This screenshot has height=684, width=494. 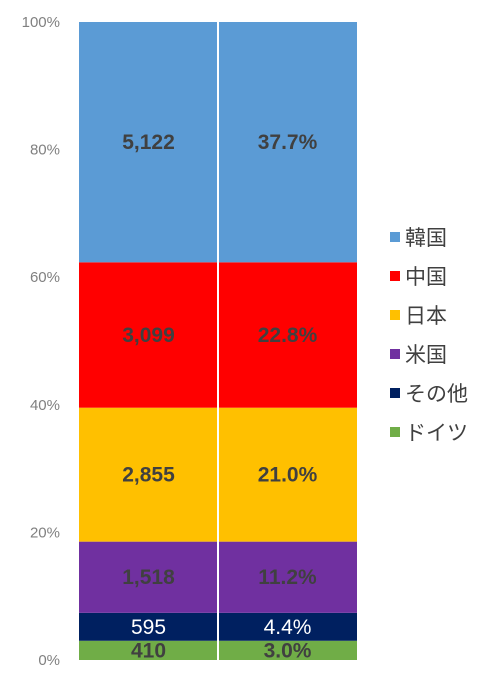 I want to click on y-tick-label: 80%, so click(x=45, y=150).